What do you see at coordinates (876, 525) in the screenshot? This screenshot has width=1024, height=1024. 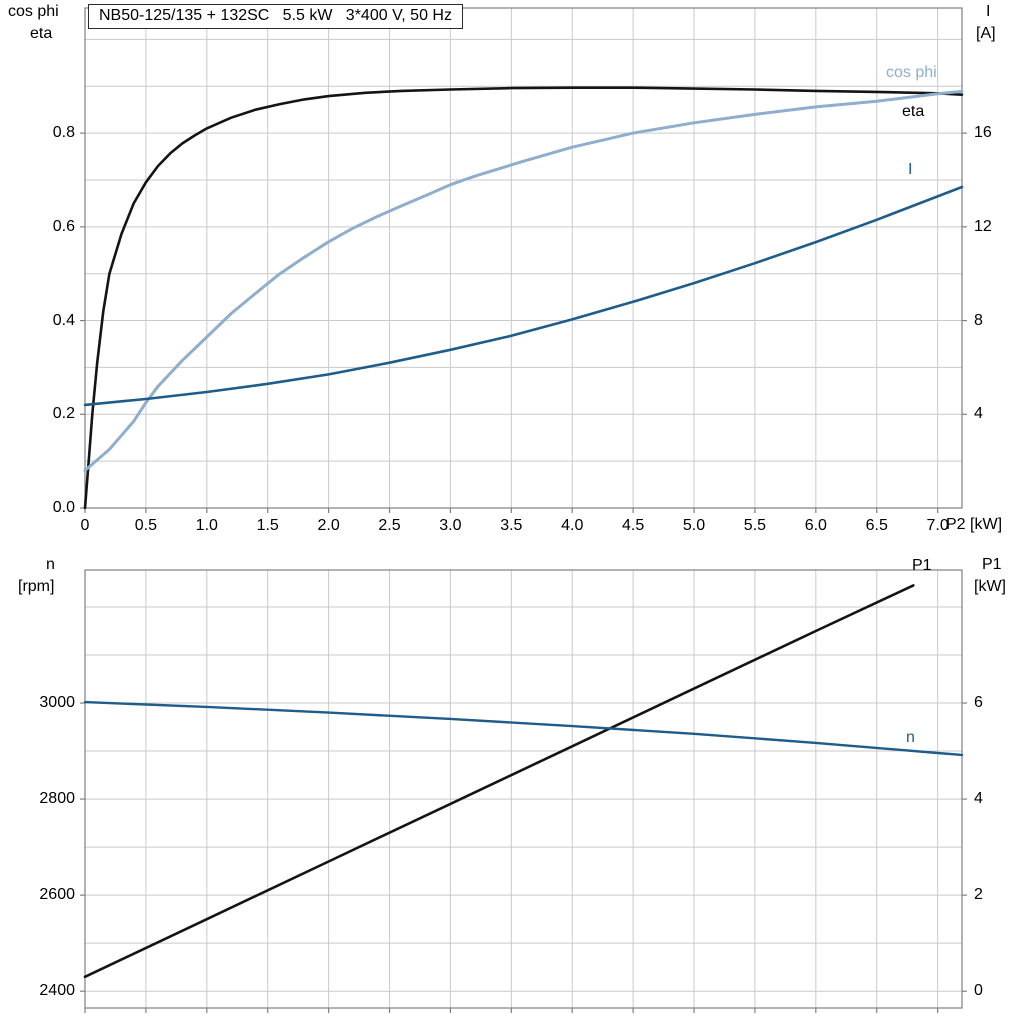 I see `x-tick-label: 6.5` at bounding box center [876, 525].